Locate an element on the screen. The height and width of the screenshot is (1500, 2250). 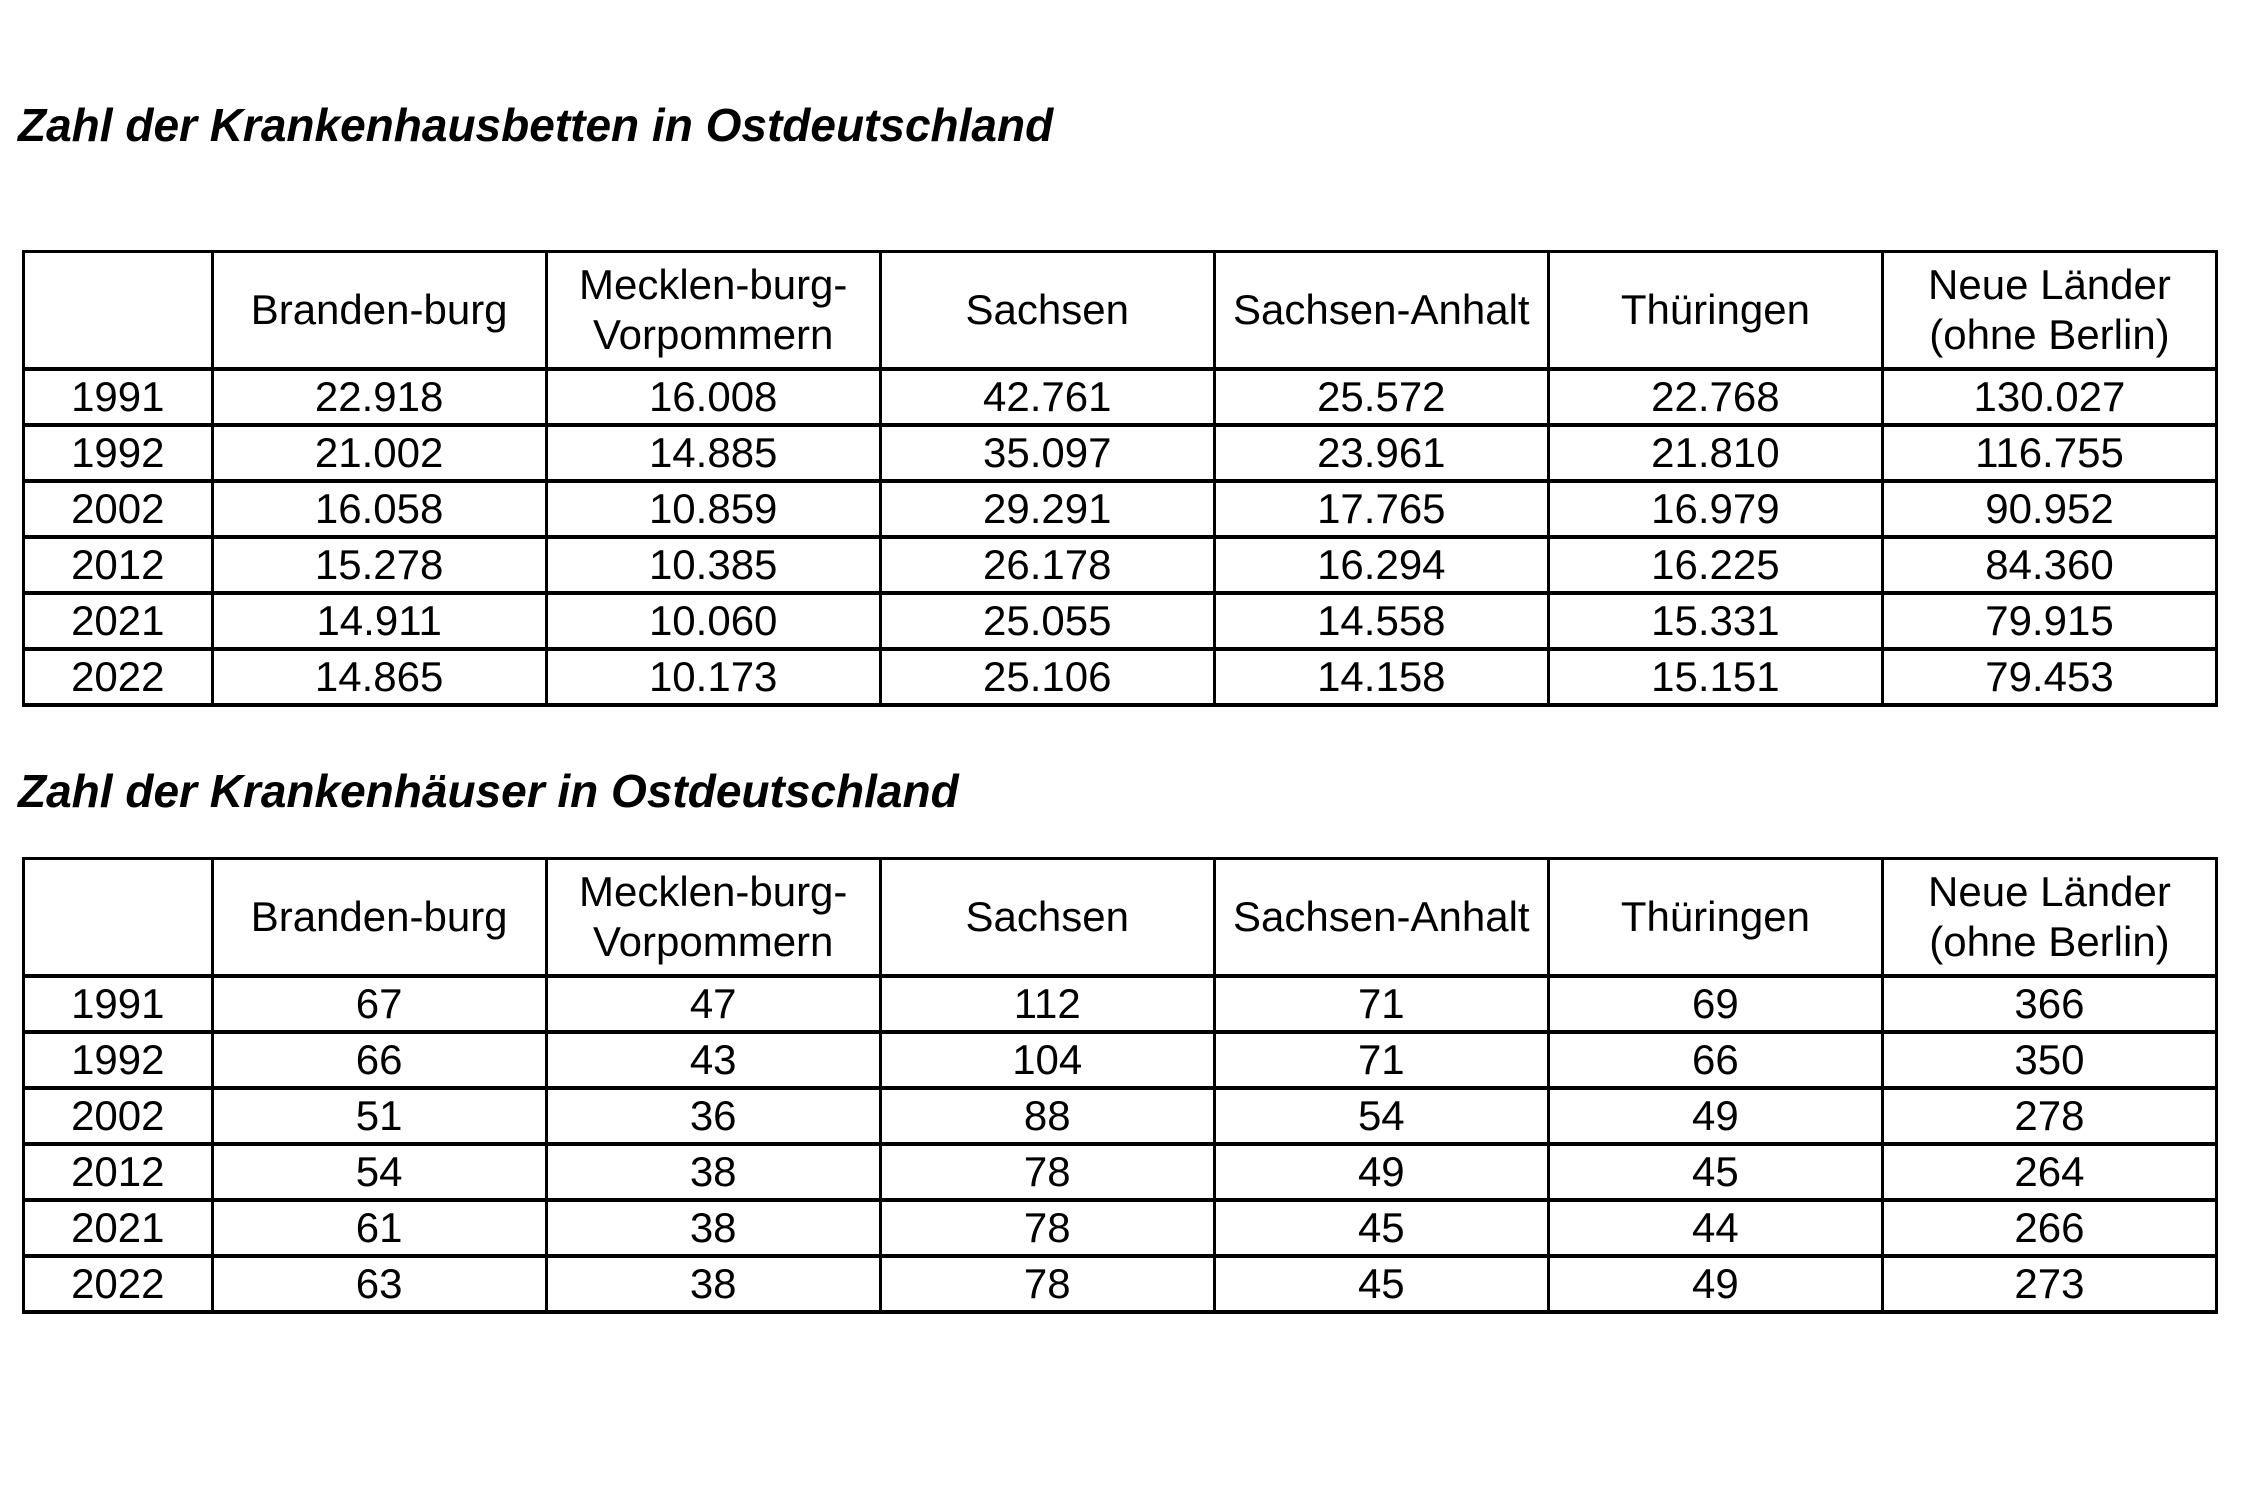
value-cell: 16.058 is located at coordinates (379, 509).